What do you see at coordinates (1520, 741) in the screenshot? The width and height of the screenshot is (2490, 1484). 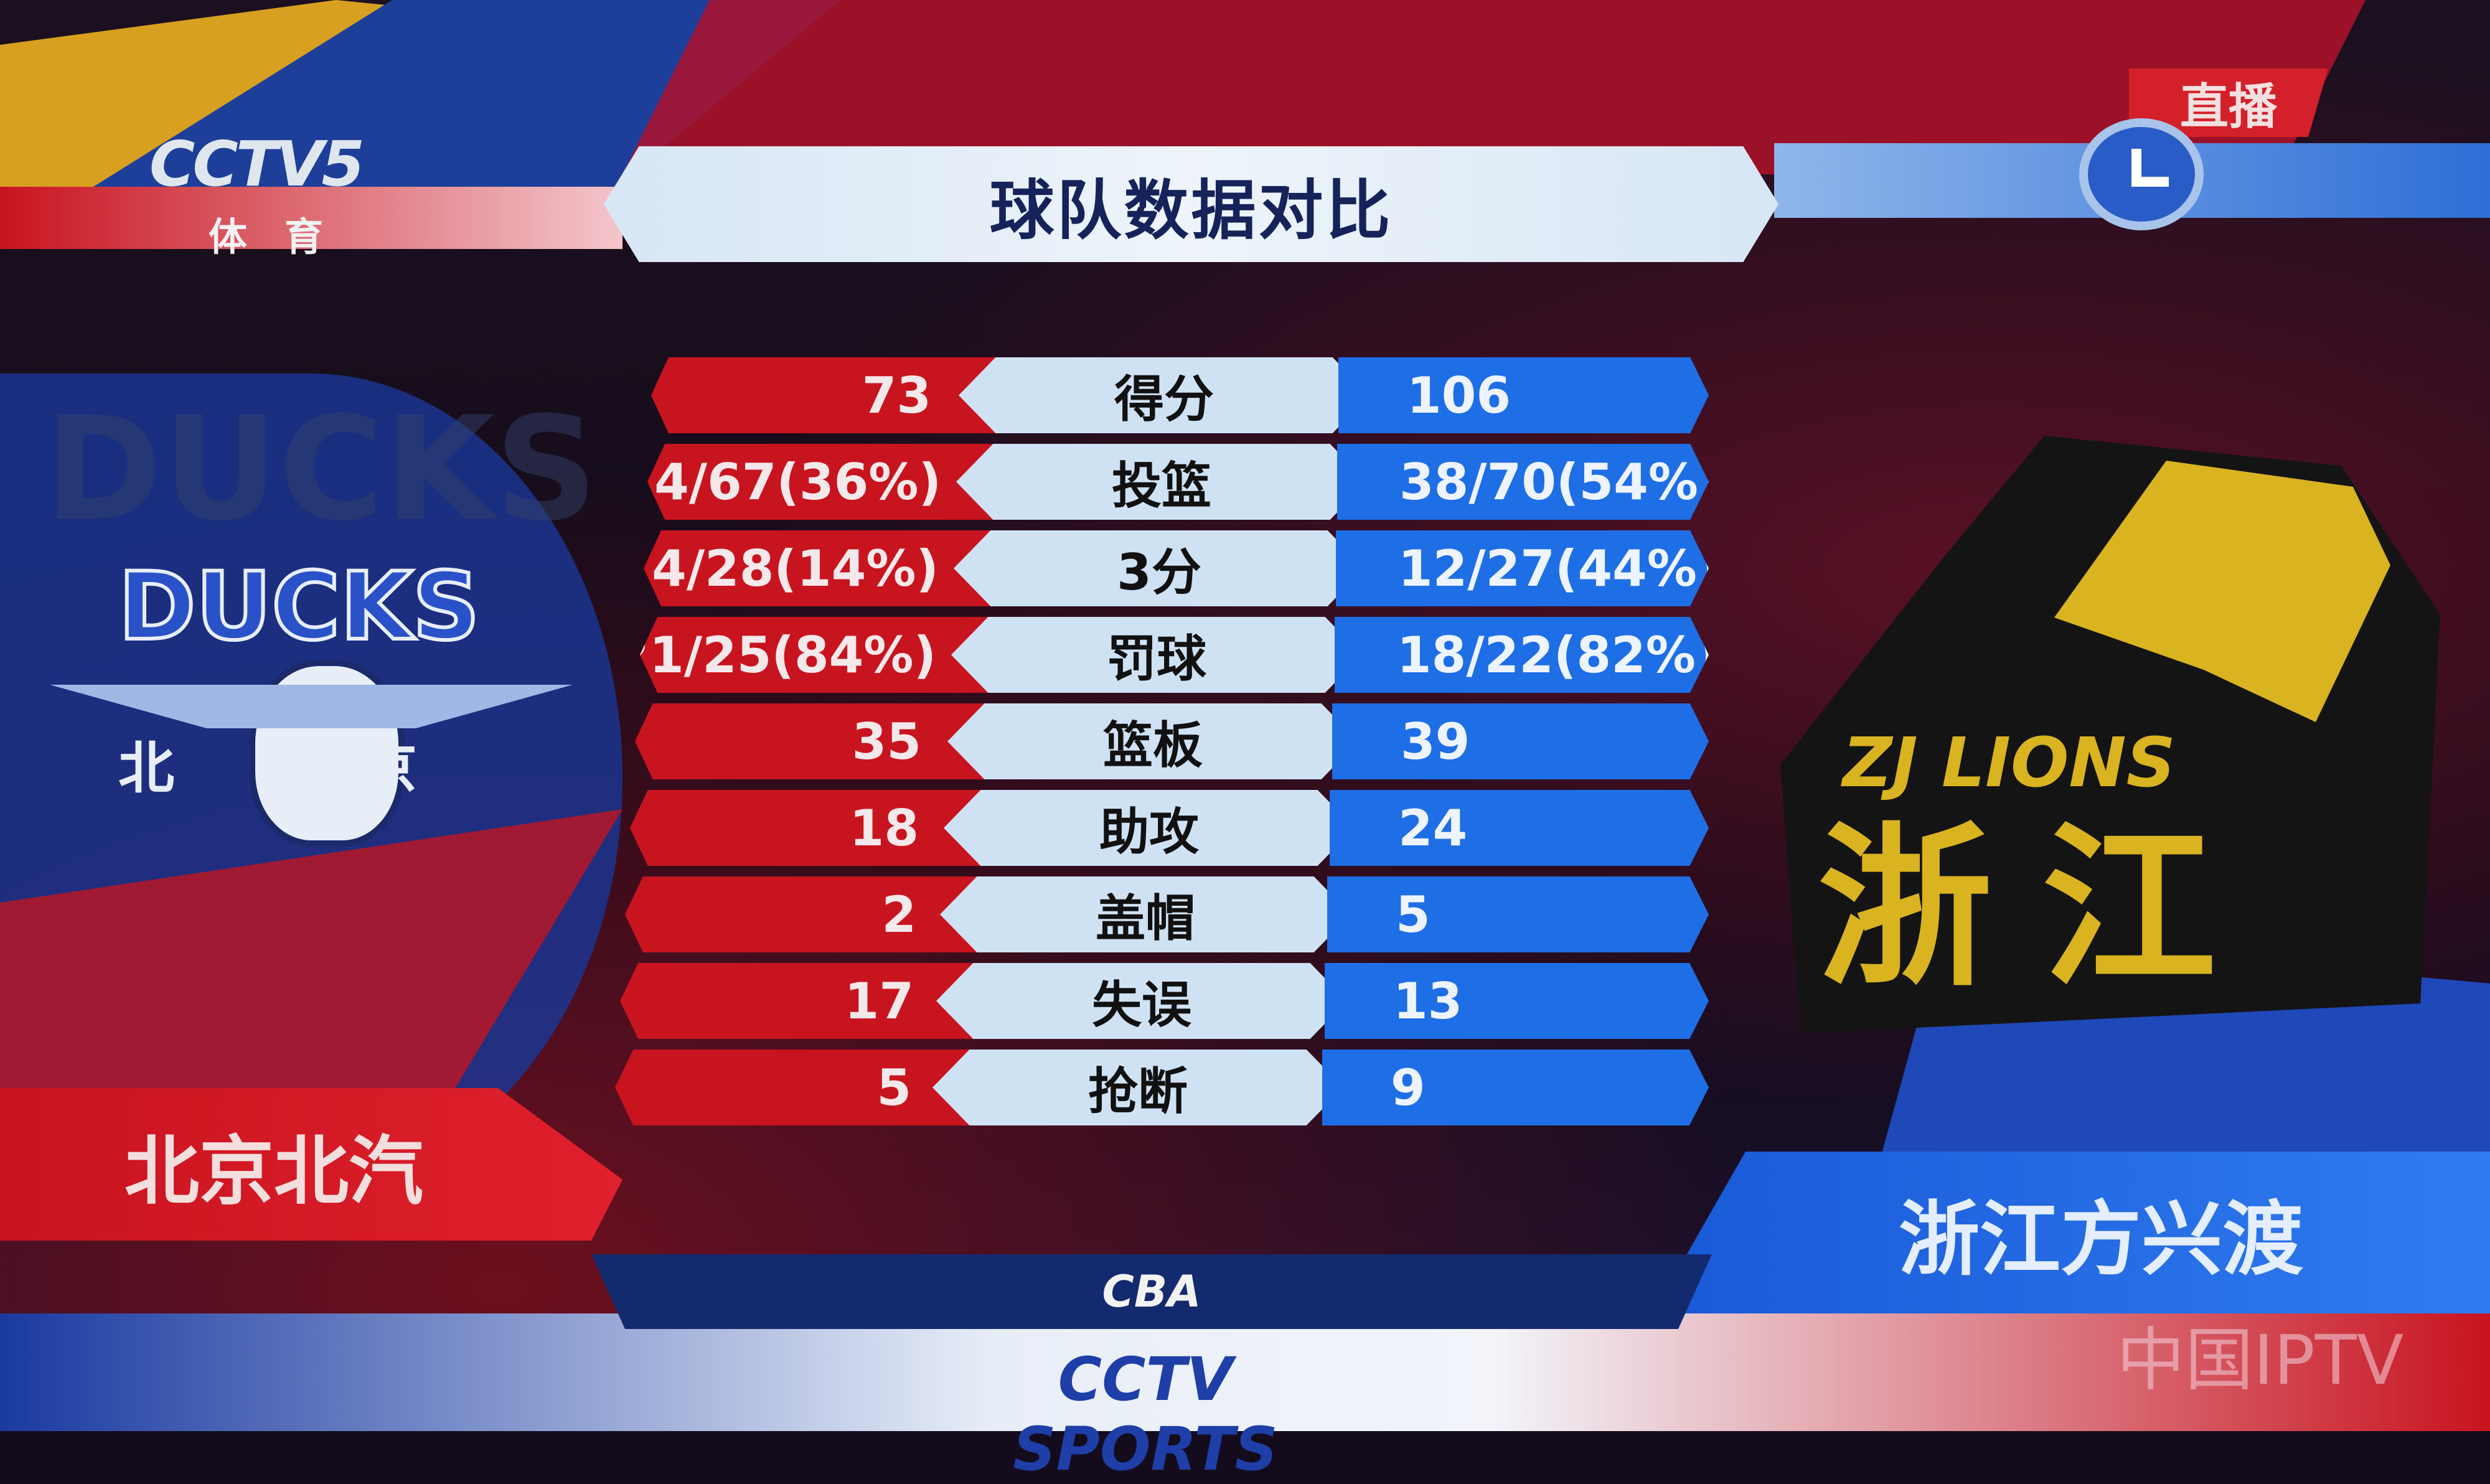 I see `right-value: 39` at bounding box center [1520, 741].